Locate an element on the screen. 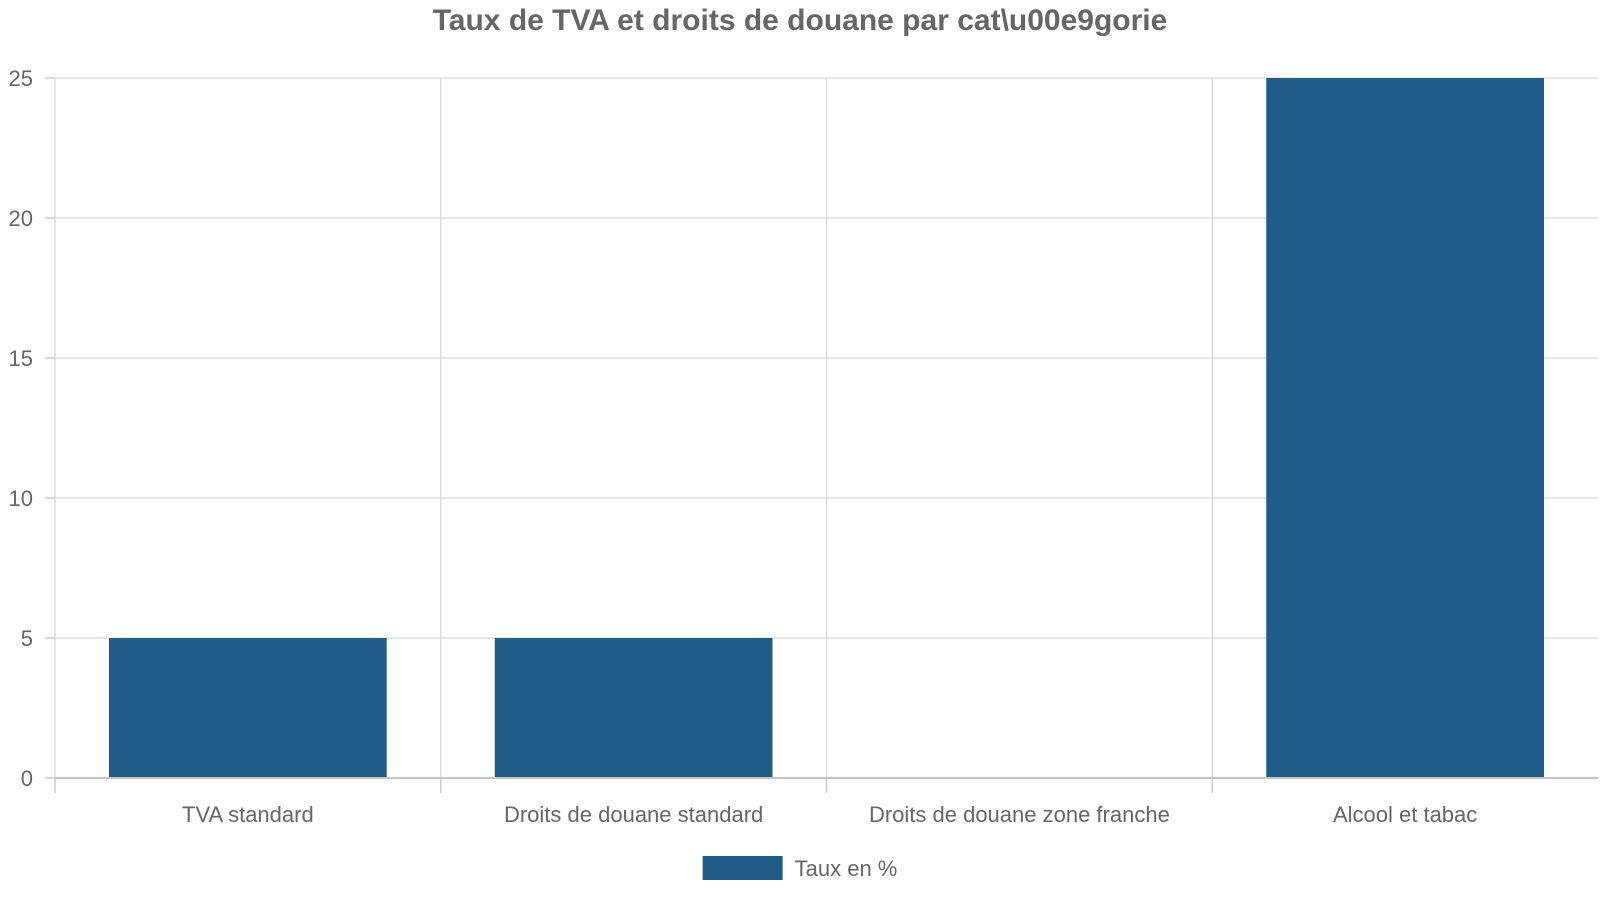 The width and height of the screenshot is (1600, 900). x-tick-label: Droits de douane standard is located at coordinates (633, 814).